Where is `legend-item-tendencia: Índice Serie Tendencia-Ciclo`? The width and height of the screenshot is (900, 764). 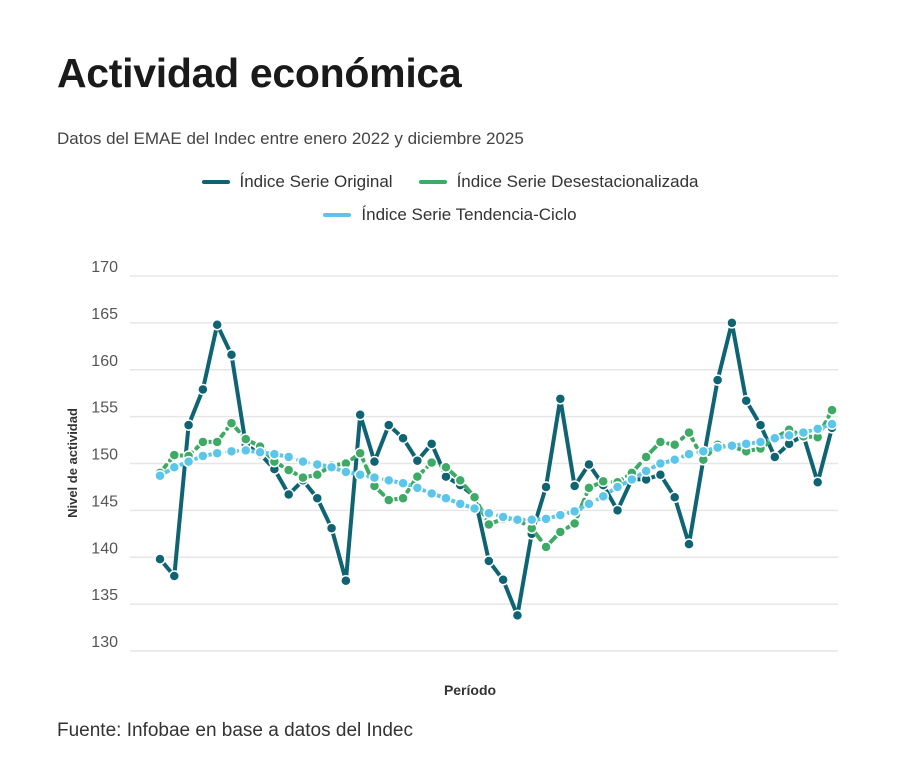
legend-item-tendencia: Índice Serie Tendencia-Ciclo is located at coordinates (450, 215).